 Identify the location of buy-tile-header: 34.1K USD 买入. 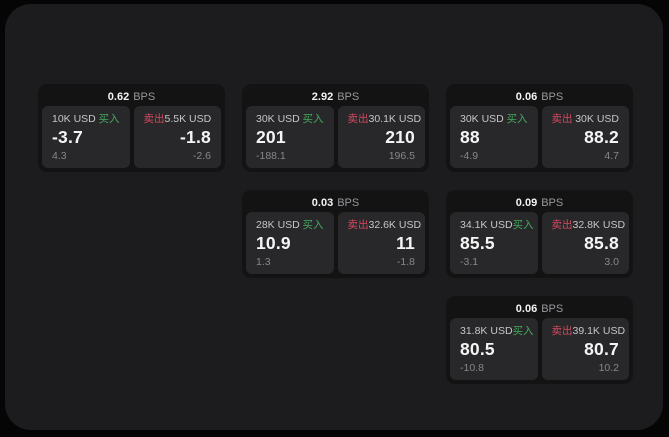
(497, 225).